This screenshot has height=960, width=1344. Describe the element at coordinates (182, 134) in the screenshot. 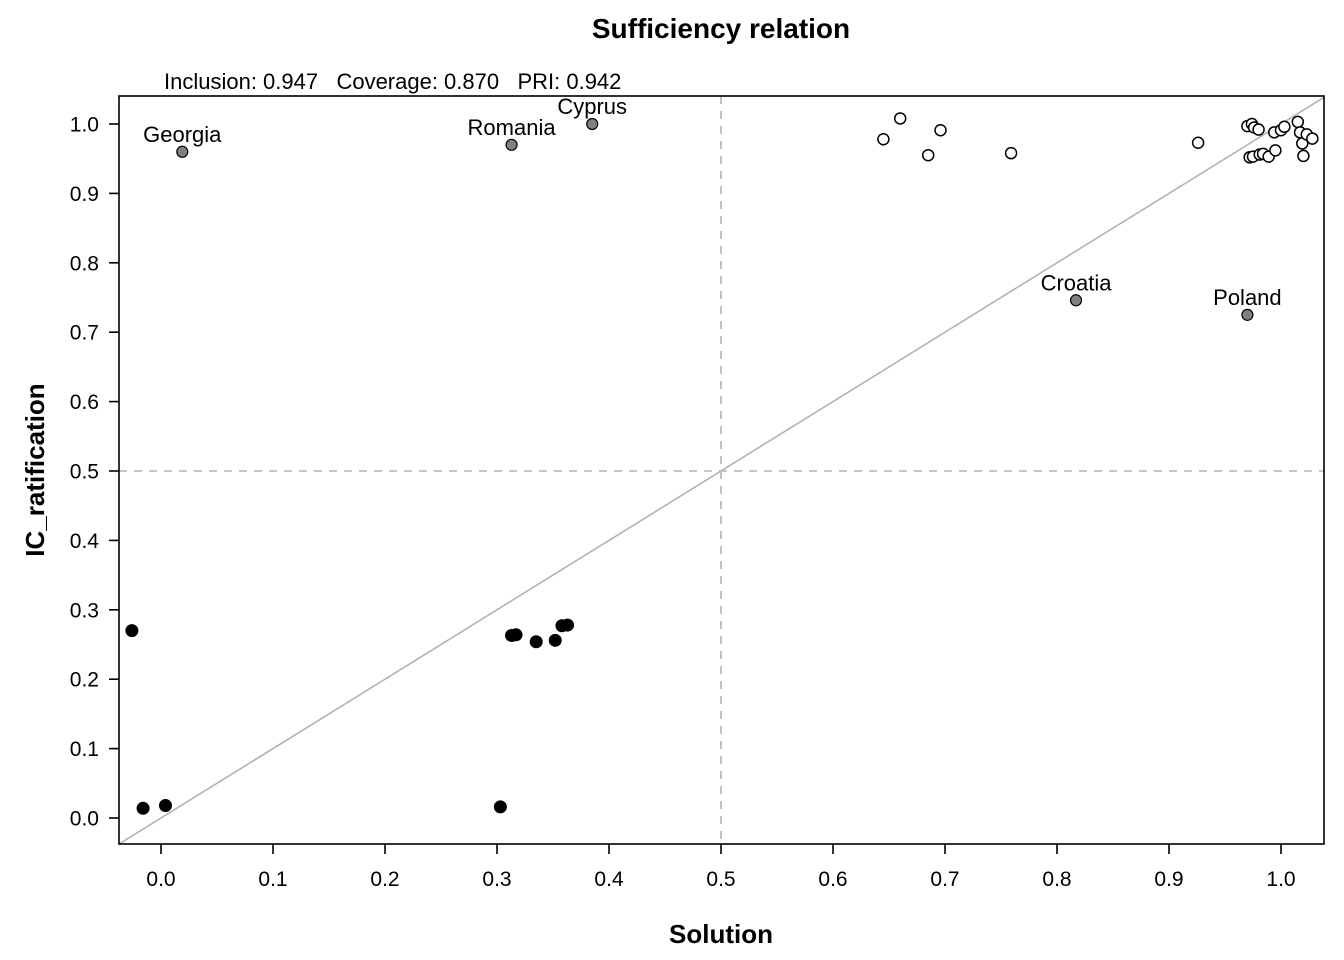

I see `case-label: Georgia` at that location.